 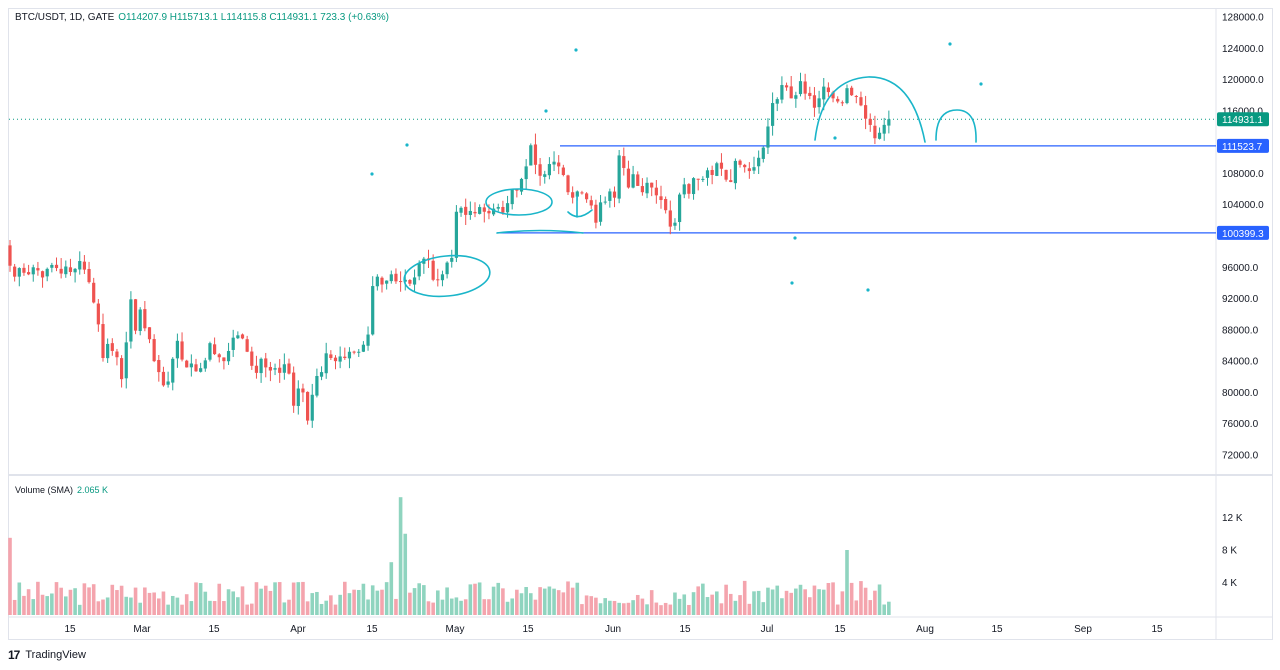 What do you see at coordinates (1243, 18) in the screenshot?
I see `y-tick-label: 128000.0` at bounding box center [1243, 18].